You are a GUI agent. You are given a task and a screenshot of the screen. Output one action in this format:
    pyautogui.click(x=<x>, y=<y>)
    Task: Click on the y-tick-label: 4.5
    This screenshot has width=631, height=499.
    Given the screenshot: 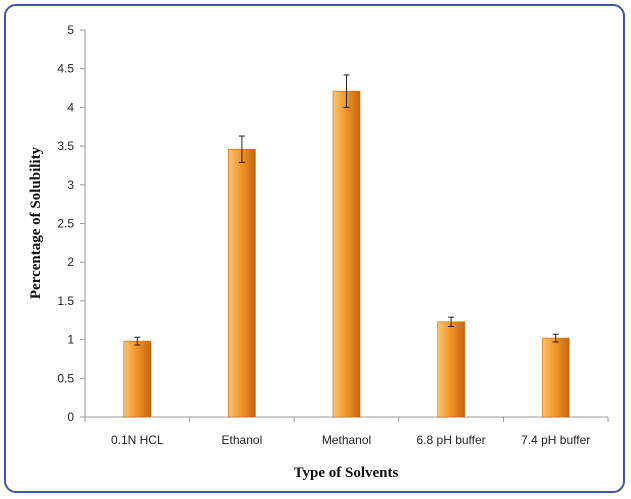 What is the action you would take?
    pyautogui.click(x=65, y=69)
    